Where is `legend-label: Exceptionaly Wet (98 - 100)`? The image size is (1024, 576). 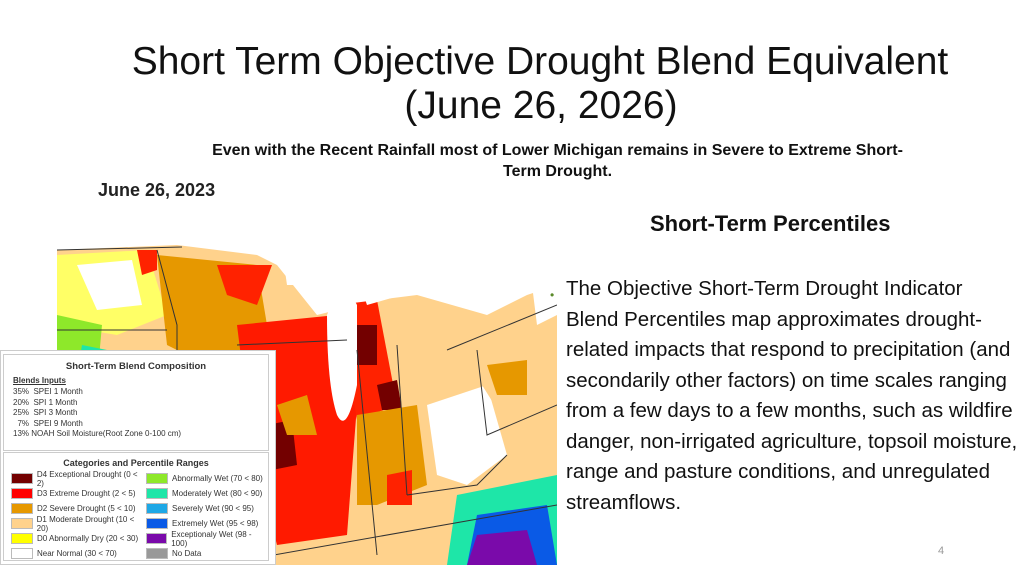 legend-label: Exceptionaly Wet (98 - 100) is located at coordinates (211, 538).